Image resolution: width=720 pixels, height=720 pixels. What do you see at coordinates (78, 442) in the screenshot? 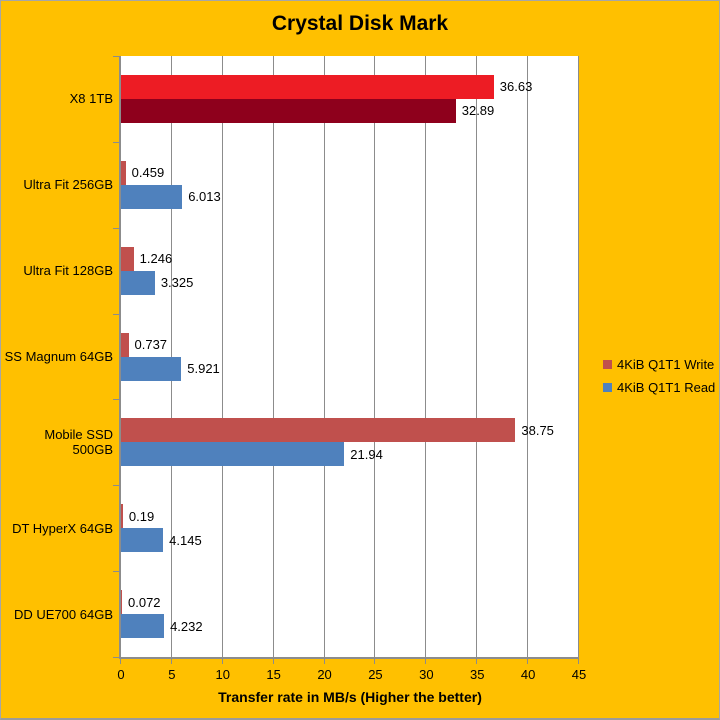
I see `category-label: Mobile SSD 500GB` at bounding box center [78, 442].